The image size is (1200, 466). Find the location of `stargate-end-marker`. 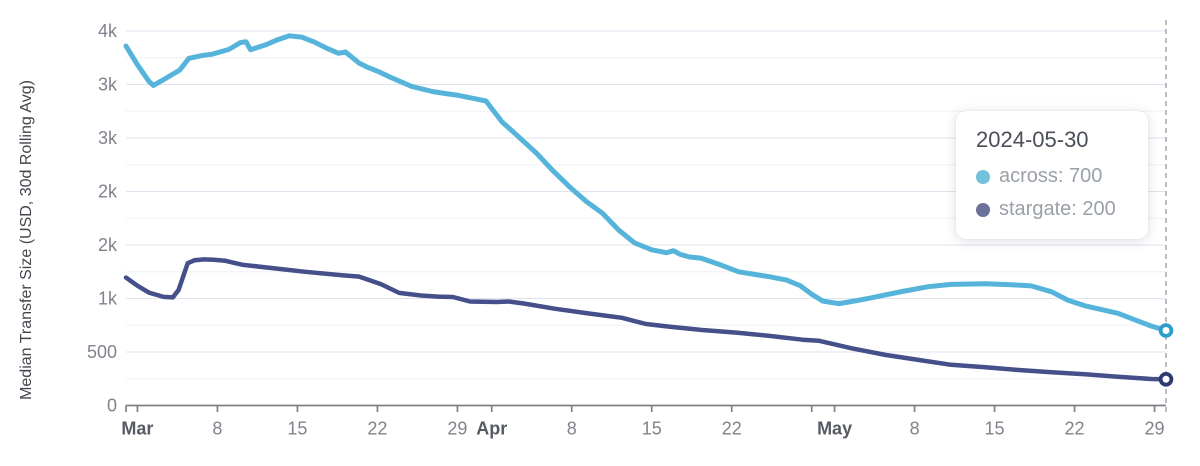

stargate-end-marker is located at coordinates (1166, 379).